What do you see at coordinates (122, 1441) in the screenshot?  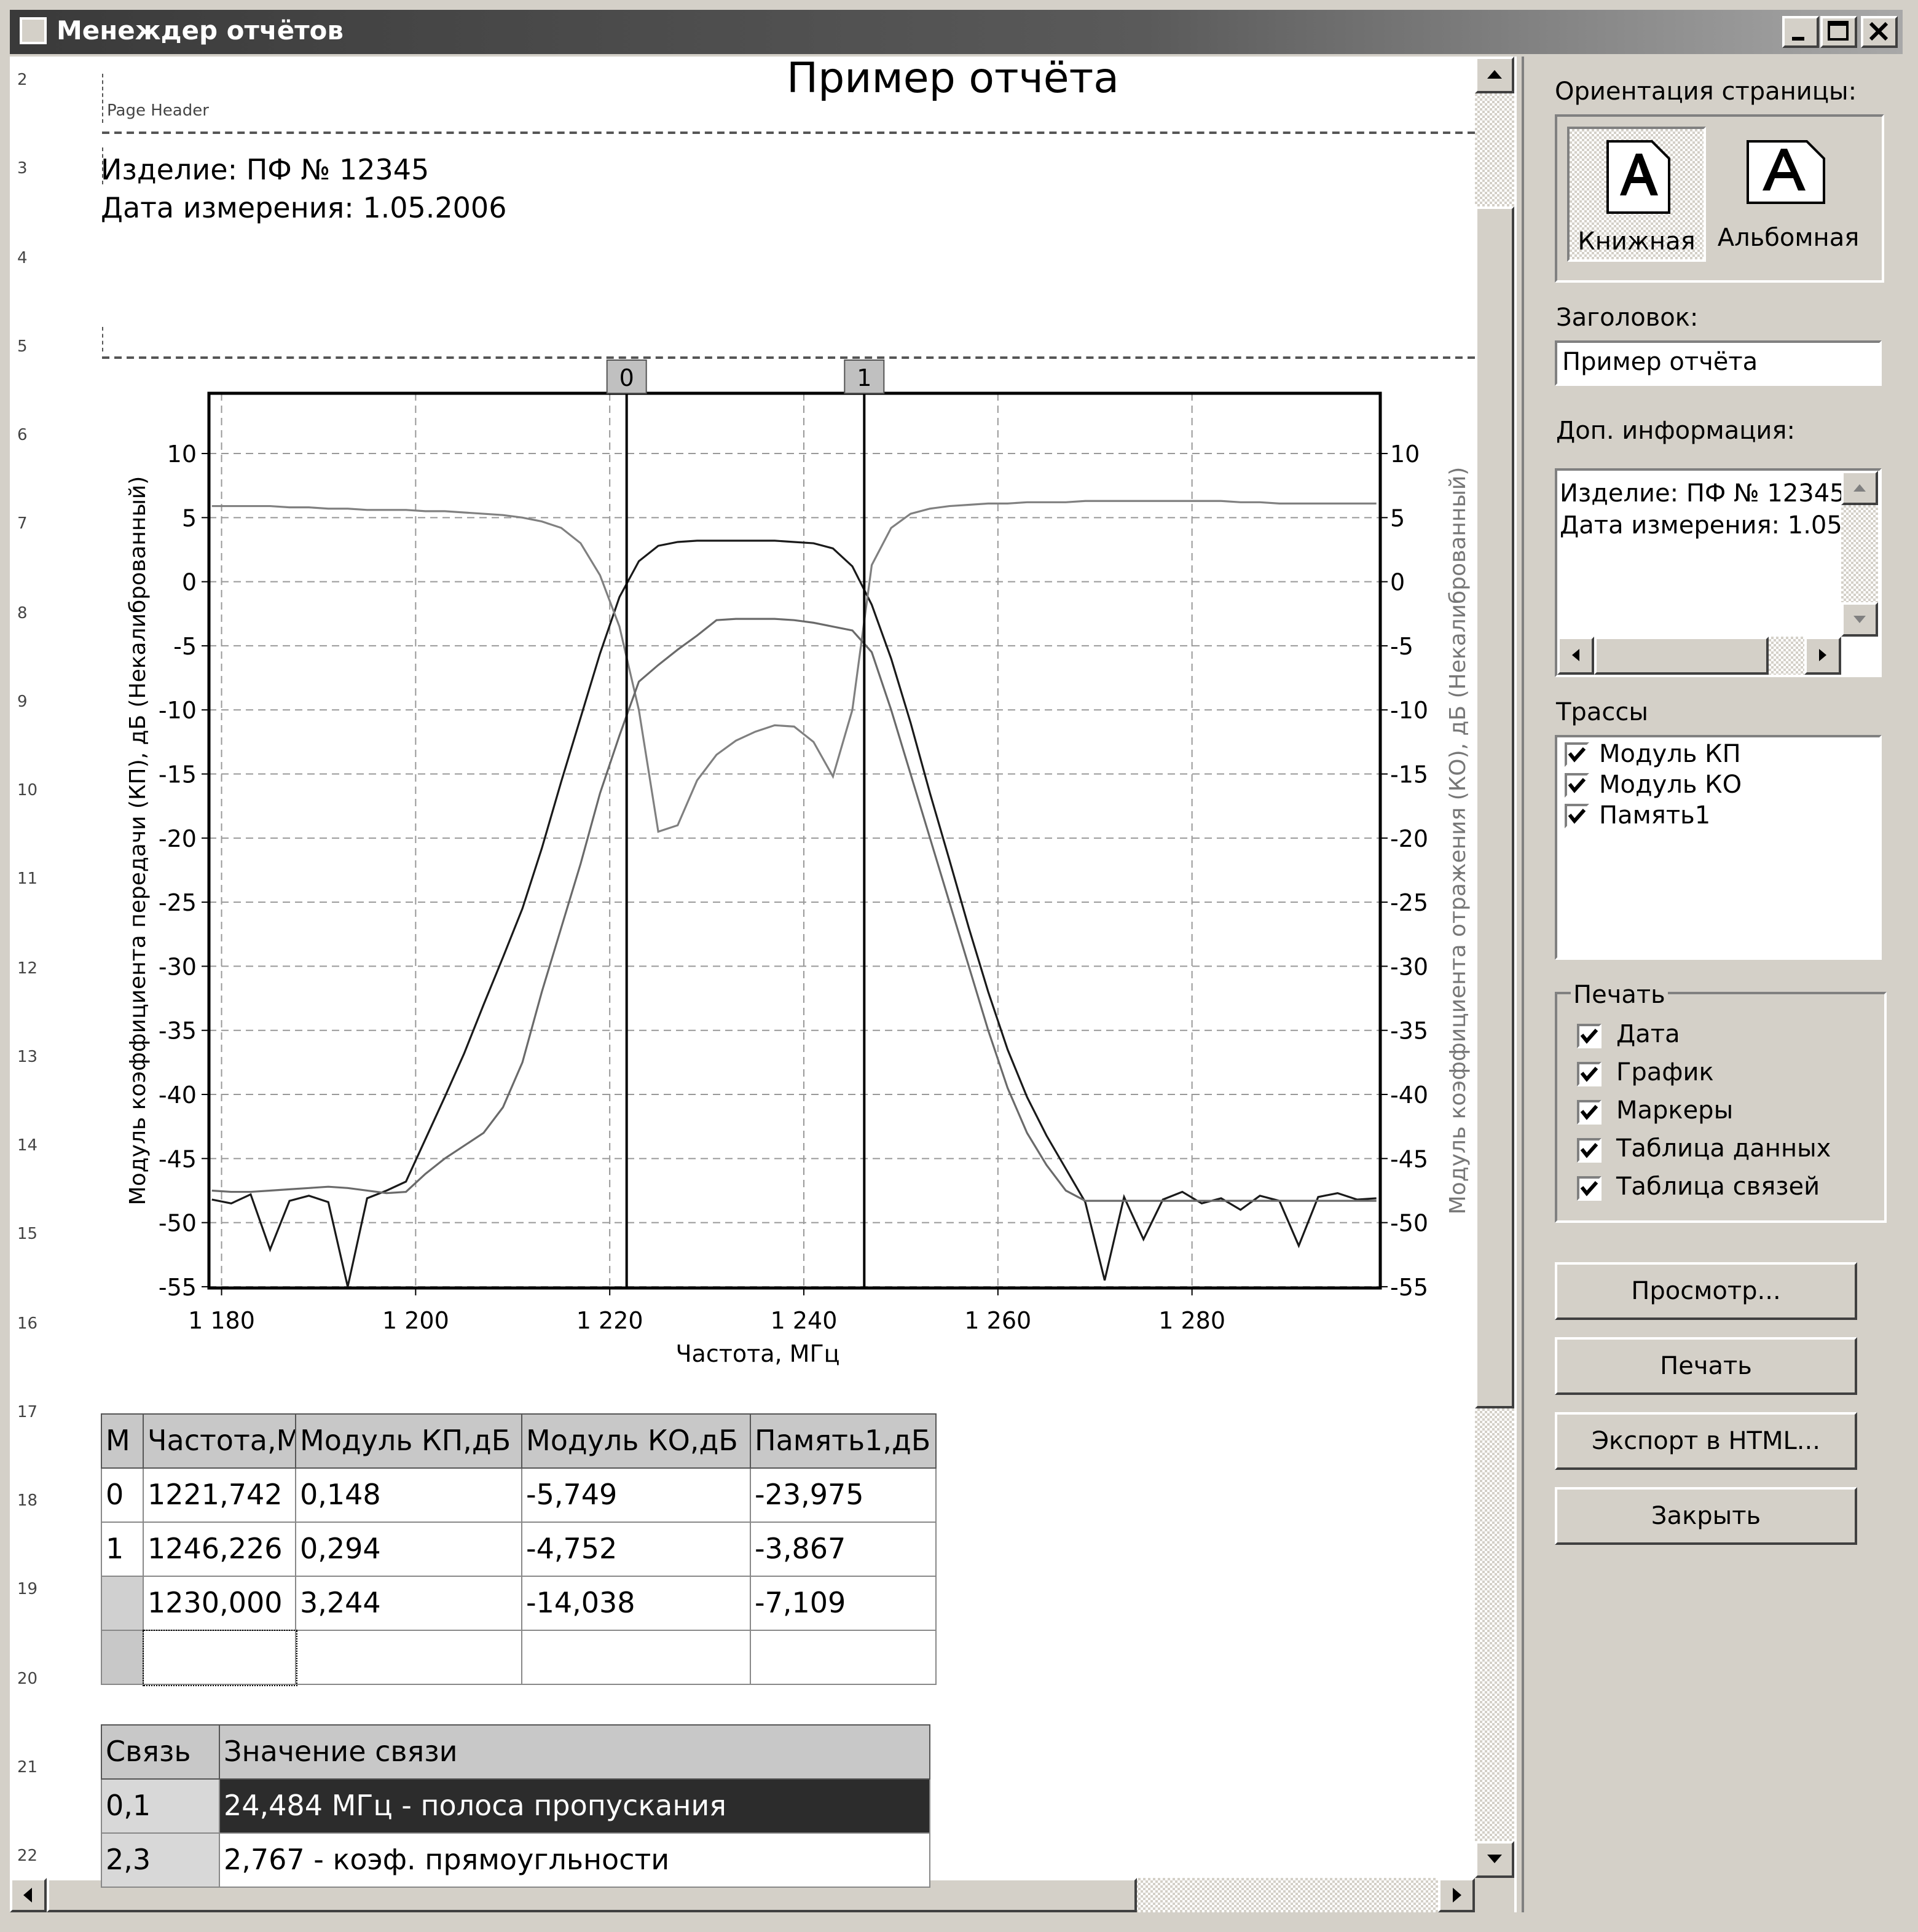 I see `table-cell: М` at bounding box center [122, 1441].